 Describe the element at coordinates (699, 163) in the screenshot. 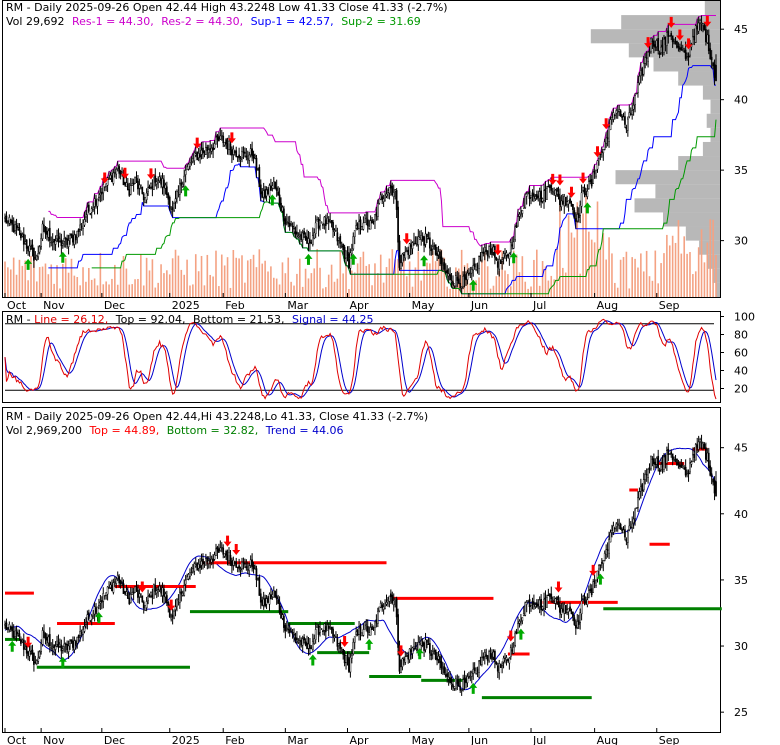

I see `volume-profile-bar` at that location.